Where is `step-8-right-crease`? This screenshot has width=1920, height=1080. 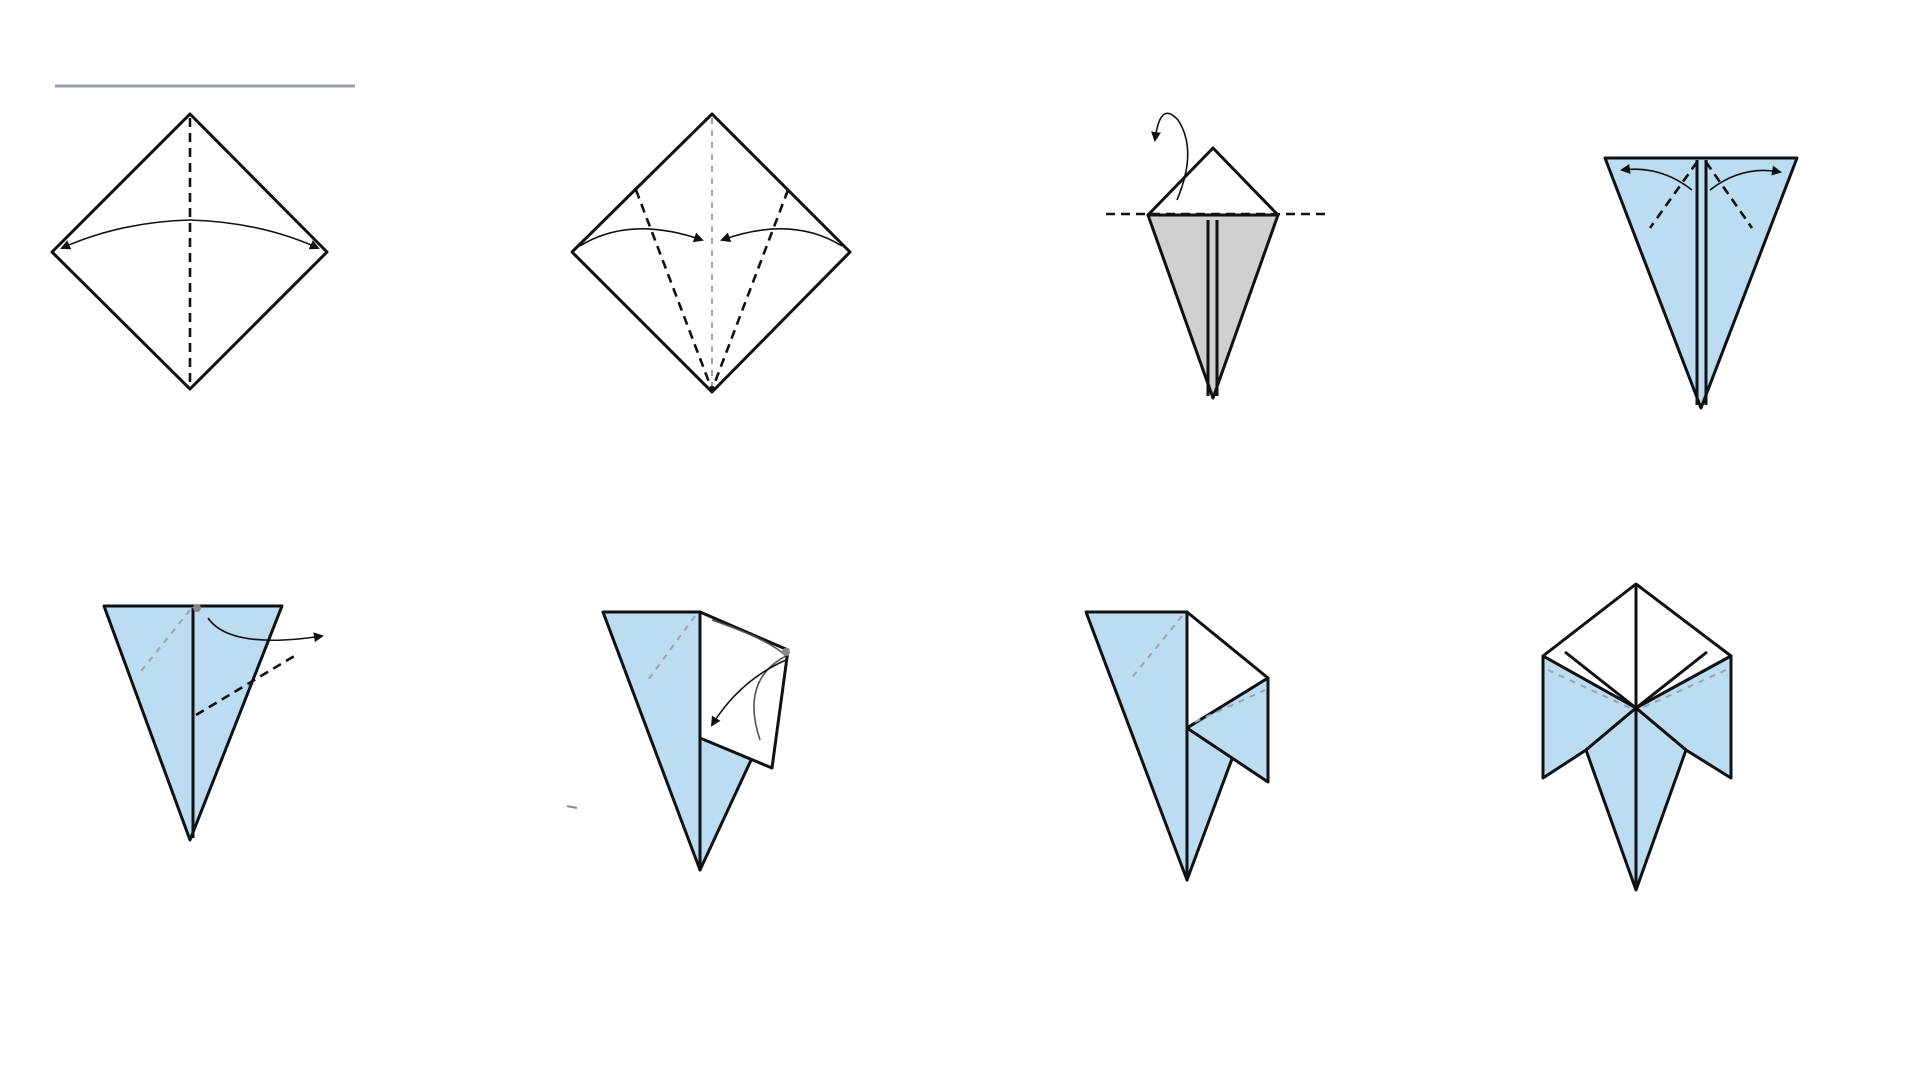 step-8-right-crease is located at coordinates (1684, 689).